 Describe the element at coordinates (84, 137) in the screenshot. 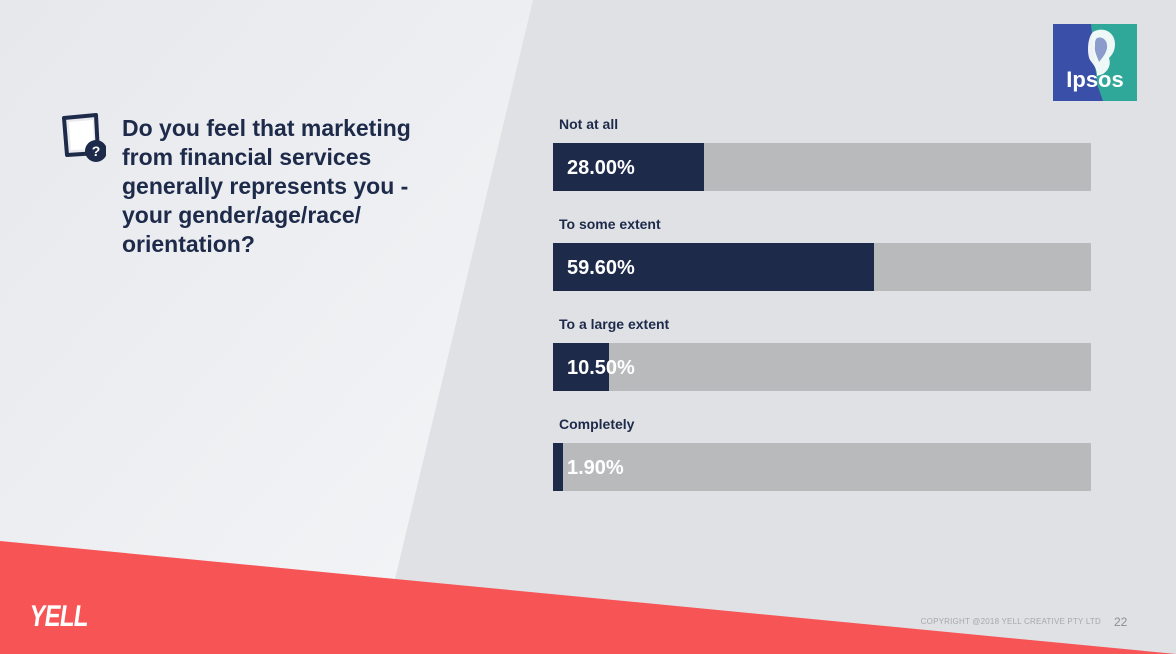

I see `question-card-icon: ?` at that location.